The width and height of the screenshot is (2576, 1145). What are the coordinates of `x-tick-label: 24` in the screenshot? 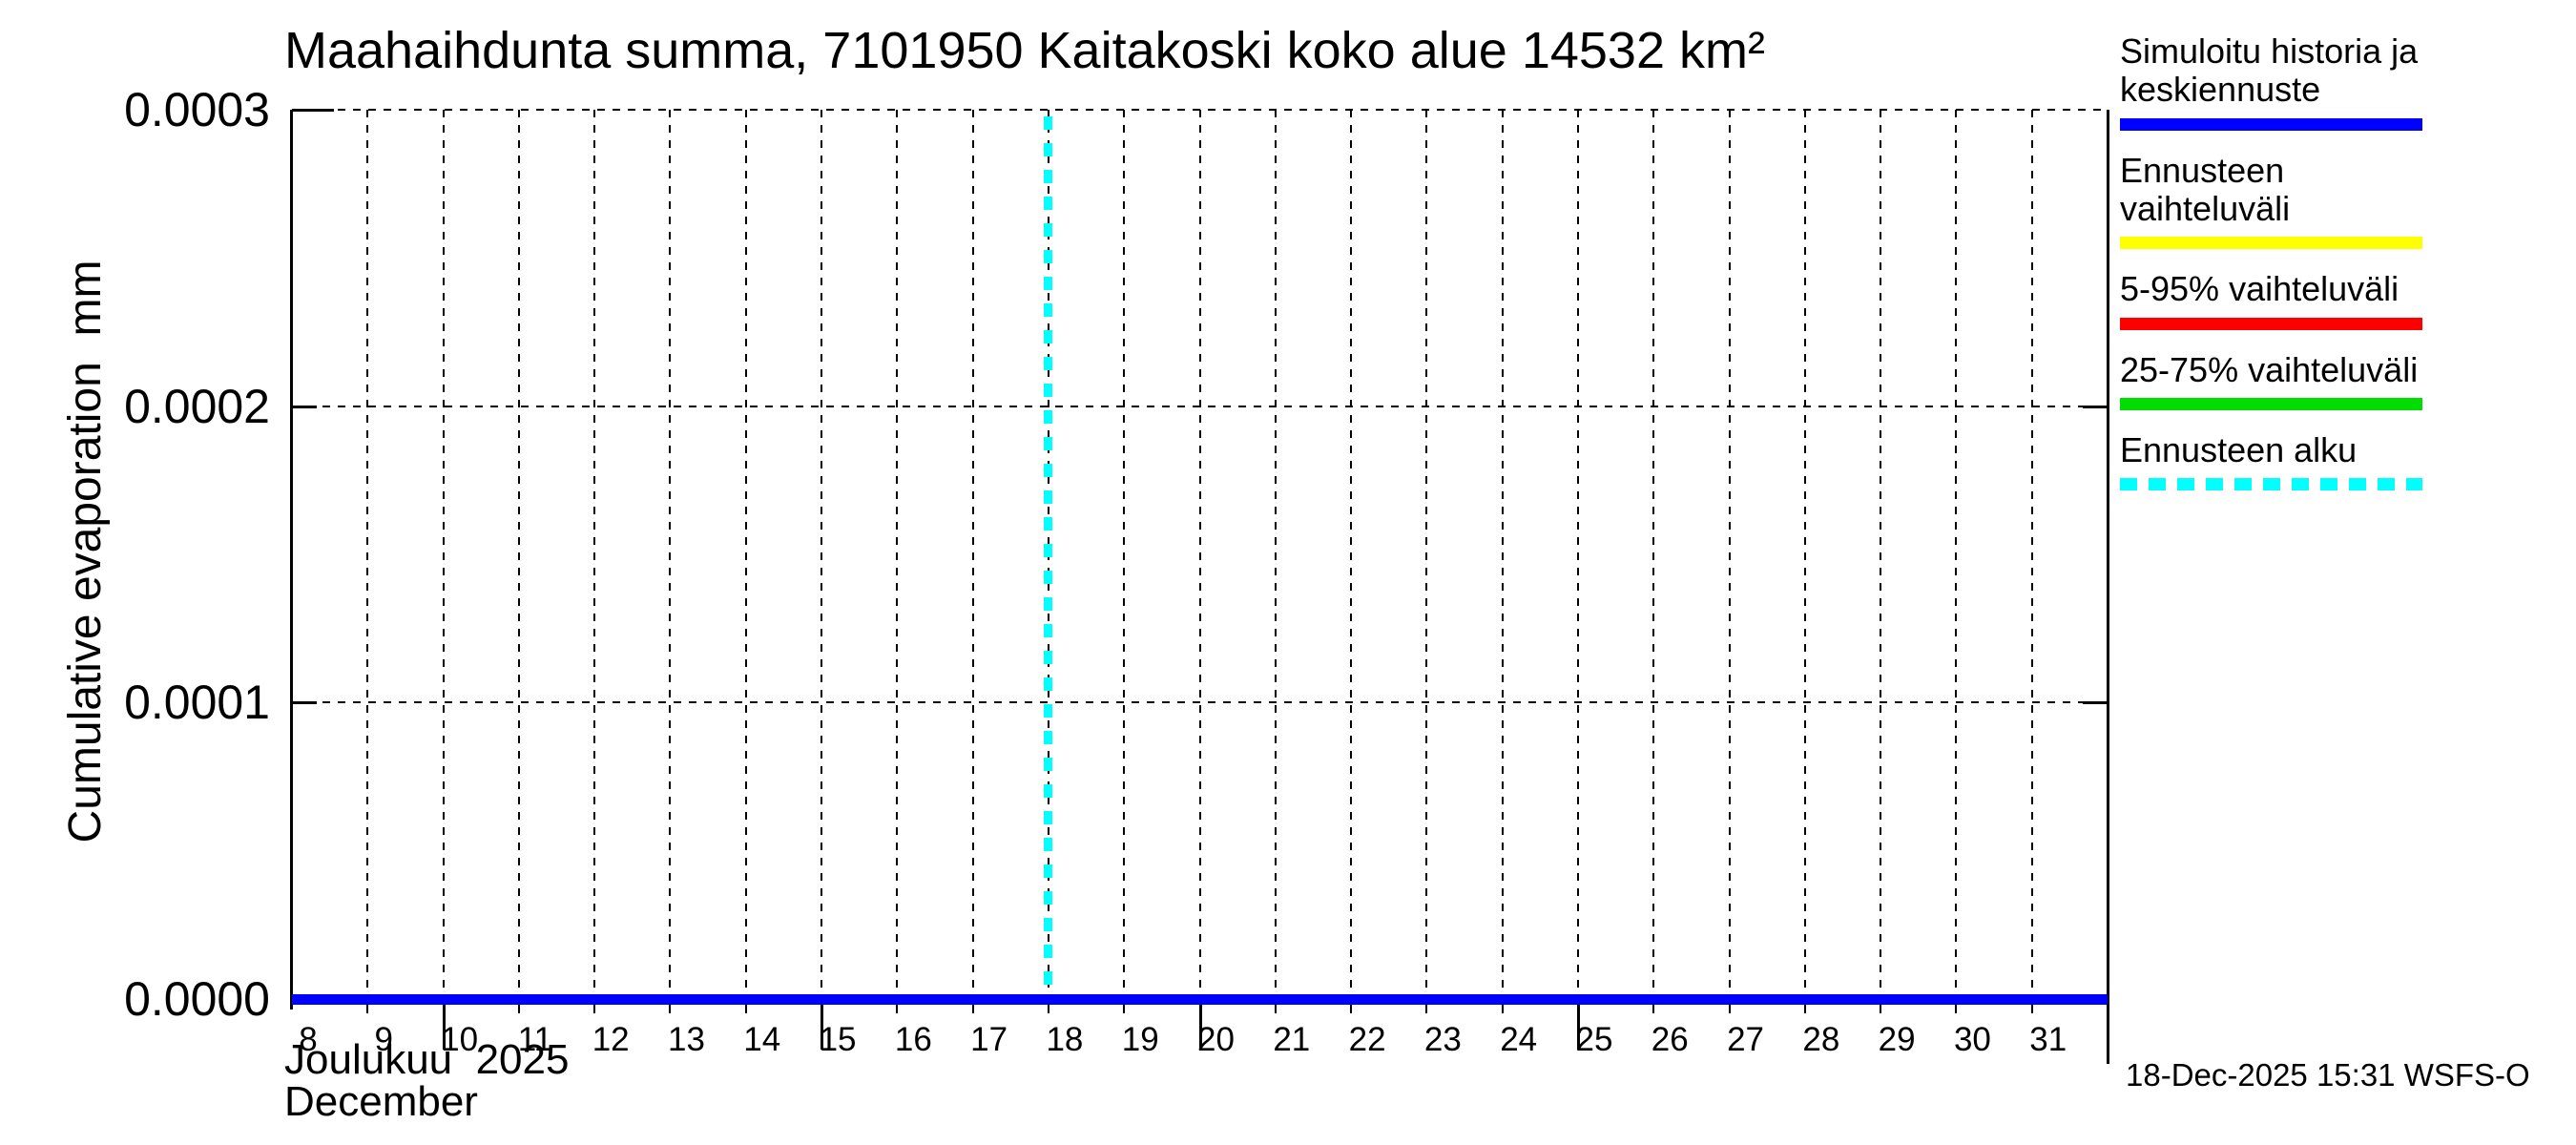 It's located at (1519, 1039).